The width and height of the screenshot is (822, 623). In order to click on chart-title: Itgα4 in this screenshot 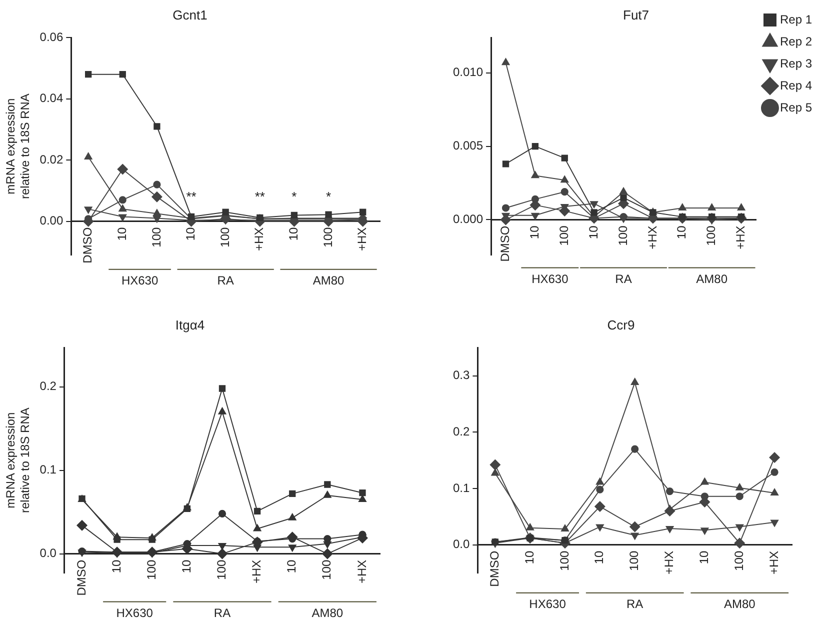, I will do `click(190, 324)`.